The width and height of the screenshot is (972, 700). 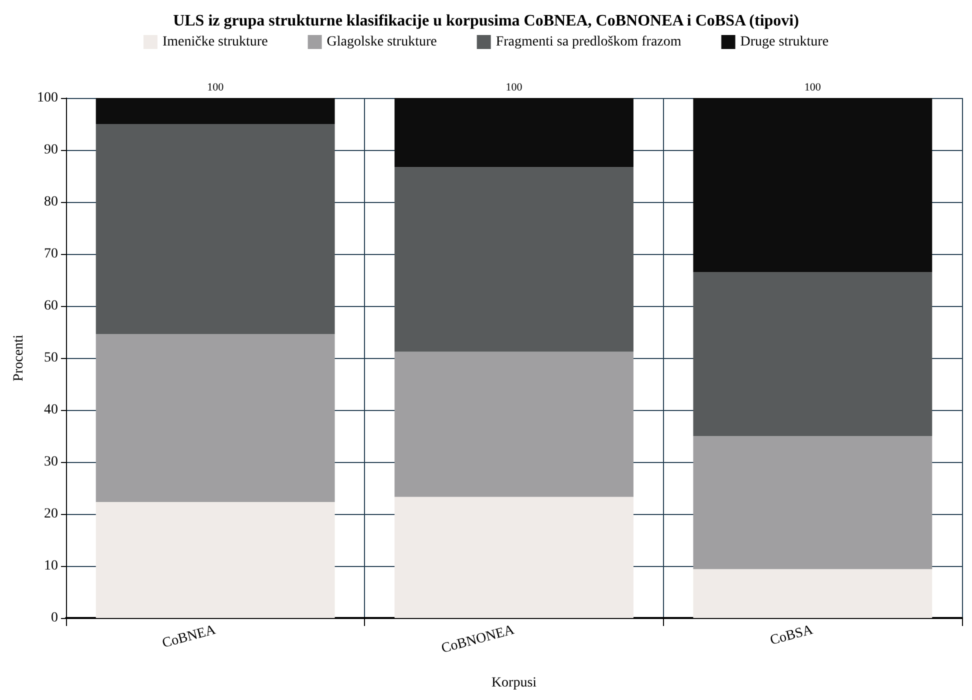 I want to click on legend-label: Fragmenti sa predloškom frazom, so click(x=589, y=42).